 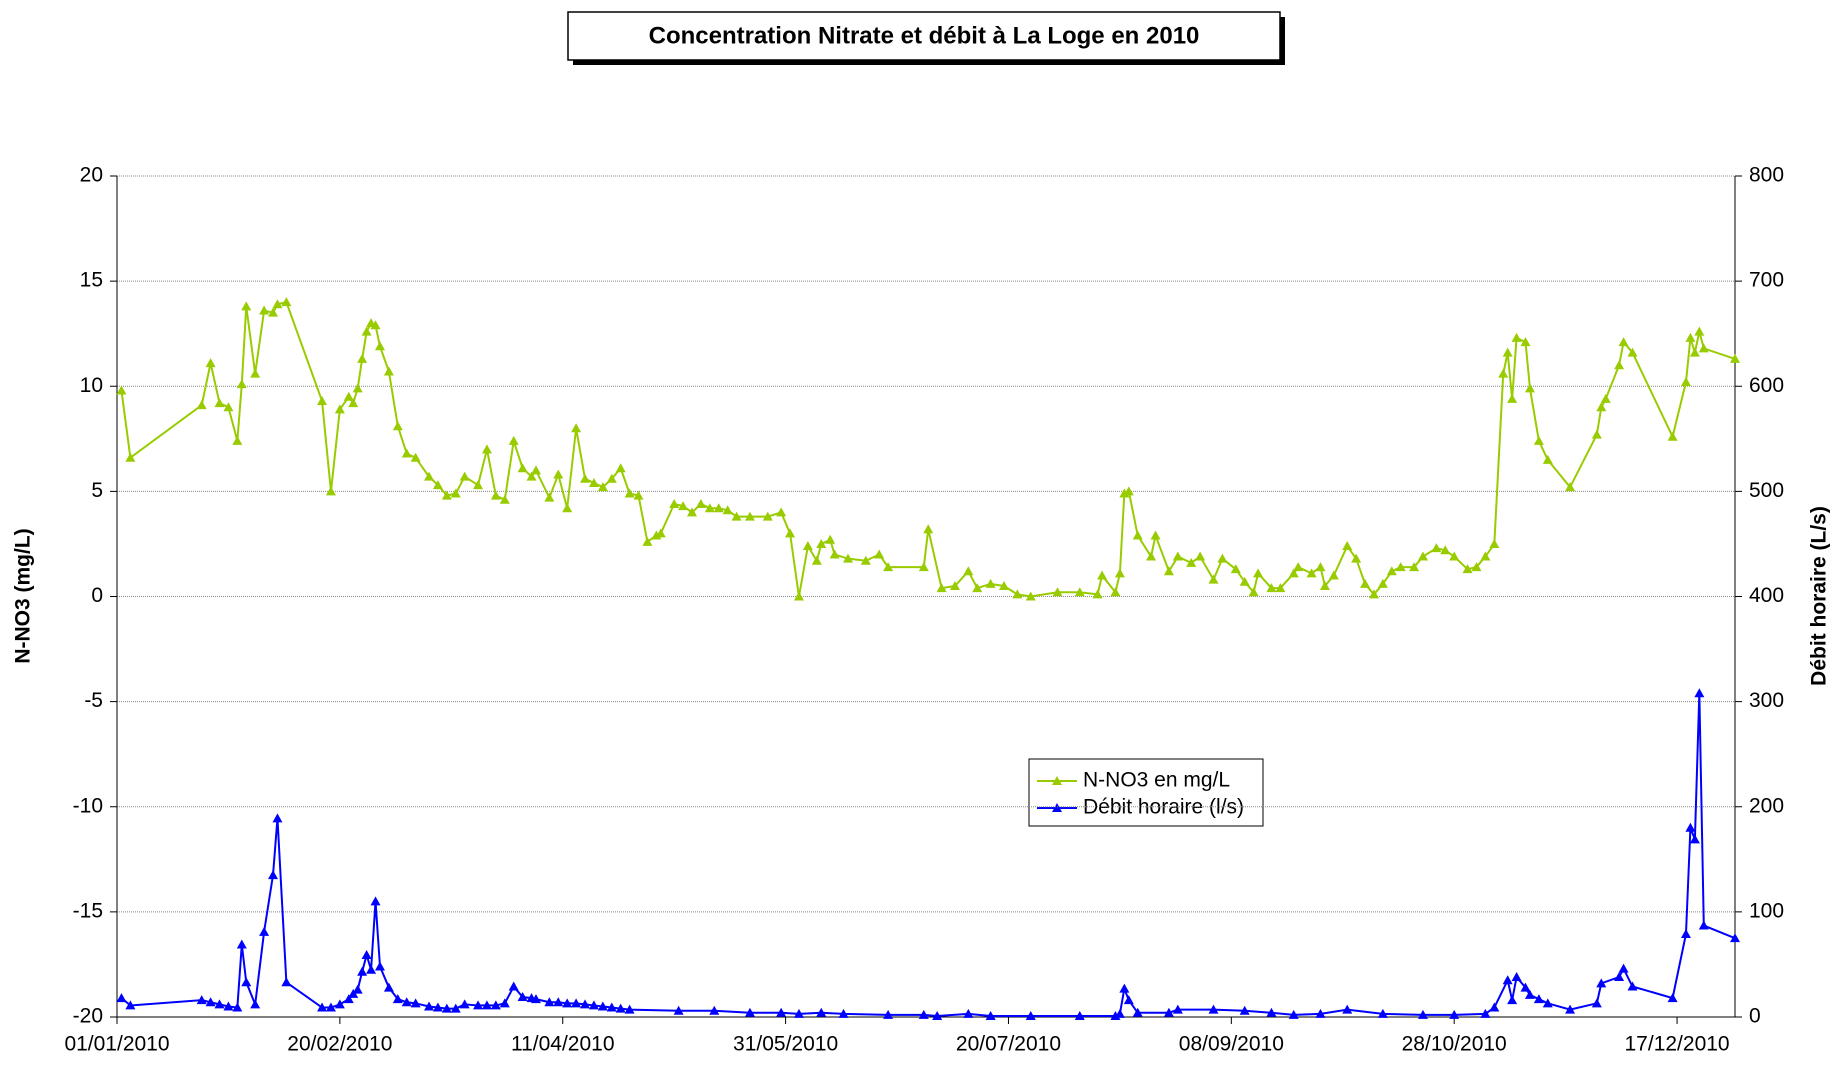 What do you see at coordinates (1156, 780) in the screenshot?
I see `legend-label: N-NO3 en mg/L` at bounding box center [1156, 780].